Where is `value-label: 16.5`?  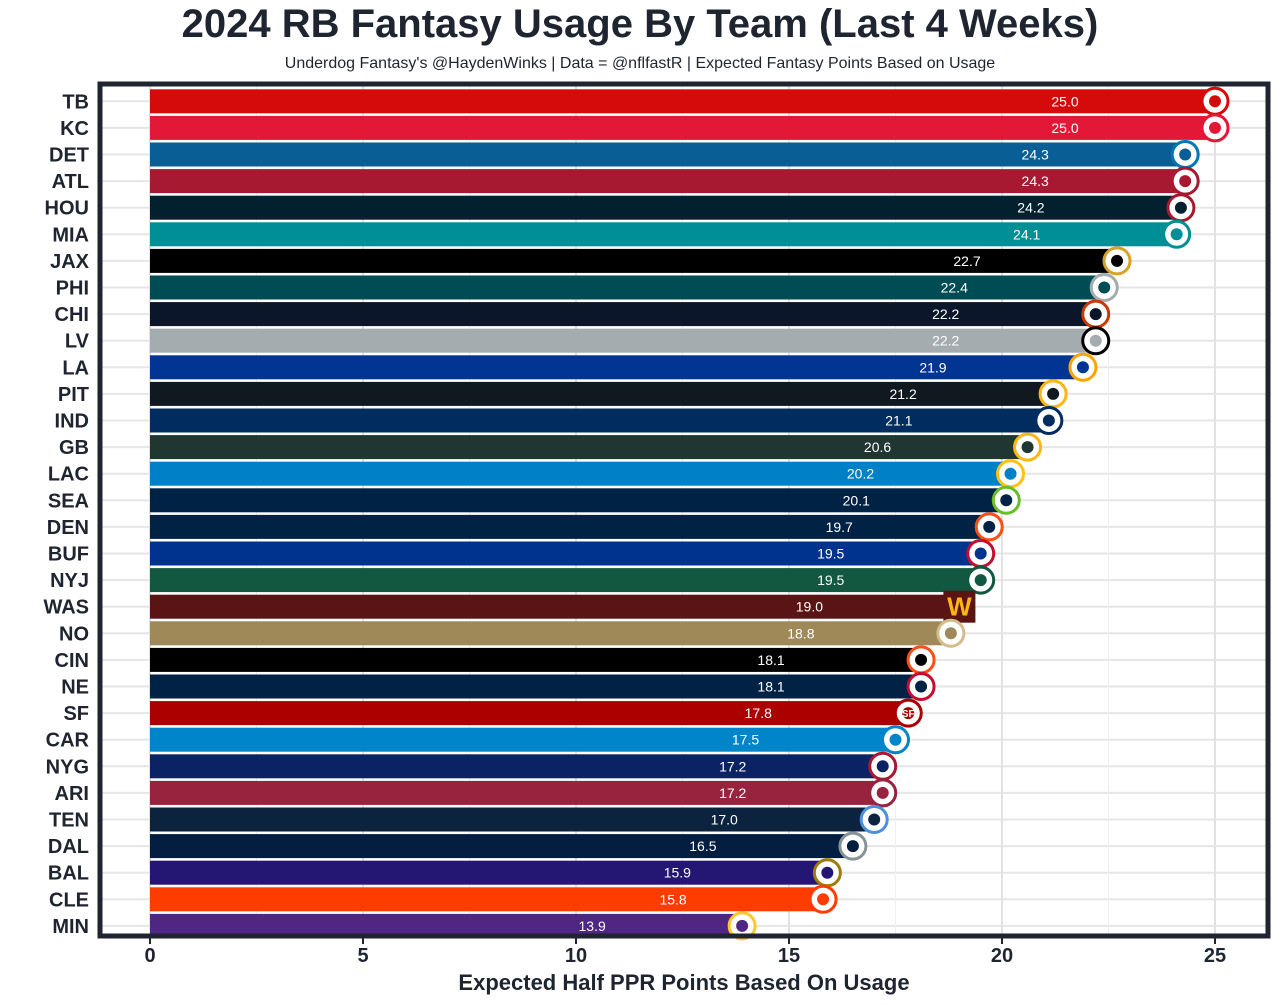
value-label: 16.5 is located at coordinates (702, 846).